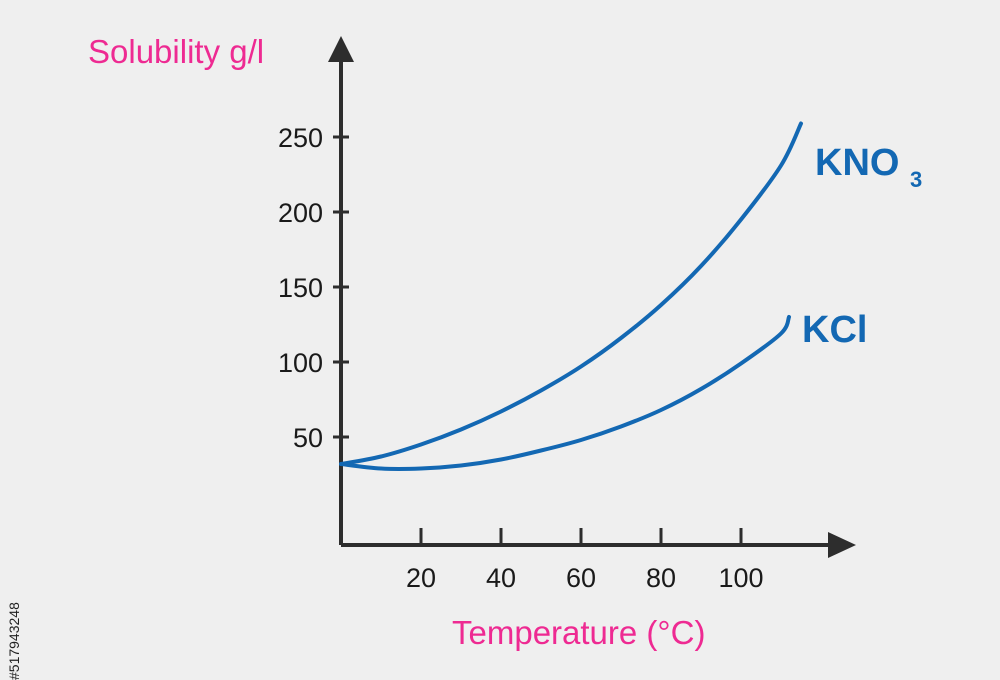  I want to click on y-tick-label: 50, so click(308, 438).